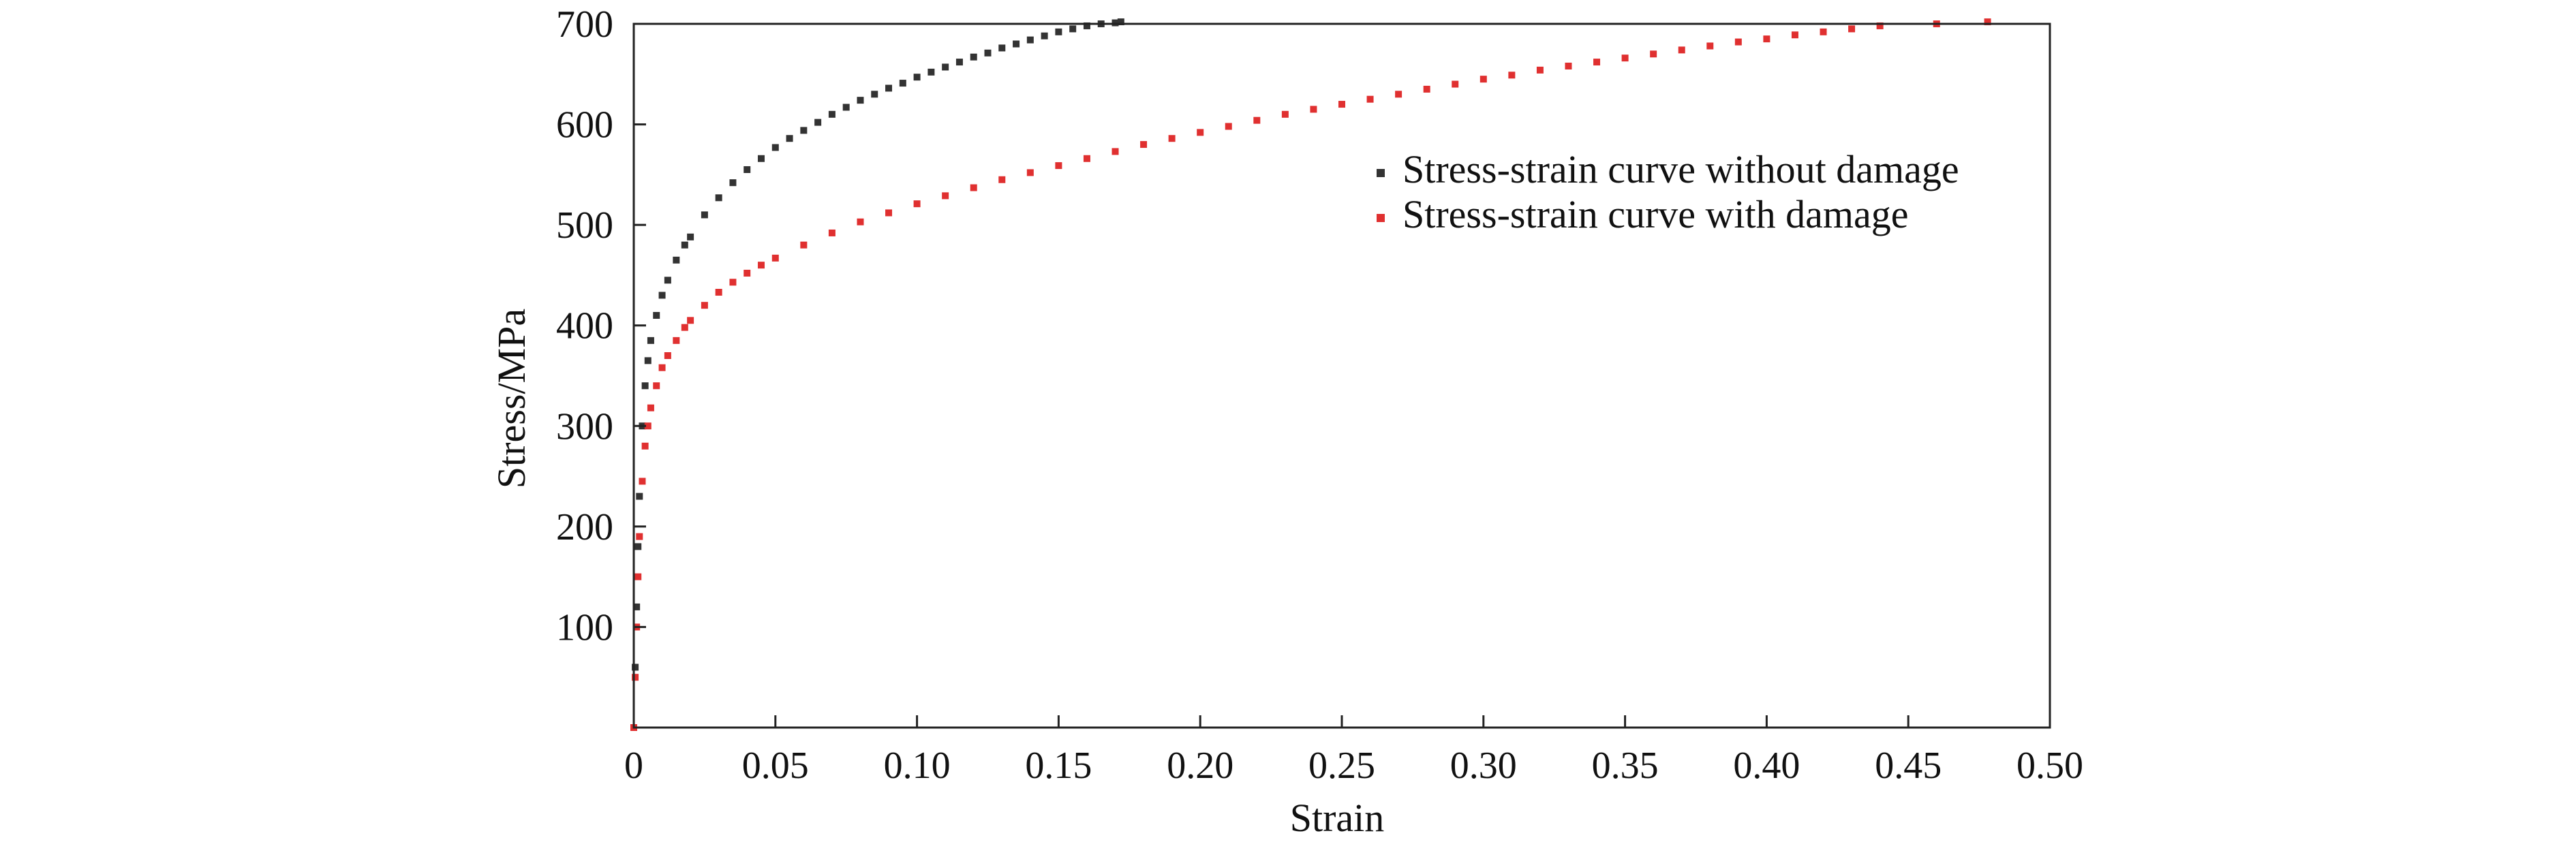 Image resolution: width=2576 pixels, height=842 pixels. What do you see at coordinates (1058, 766) in the screenshot?
I see `x-tick-label: 0.15` at bounding box center [1058, 766].